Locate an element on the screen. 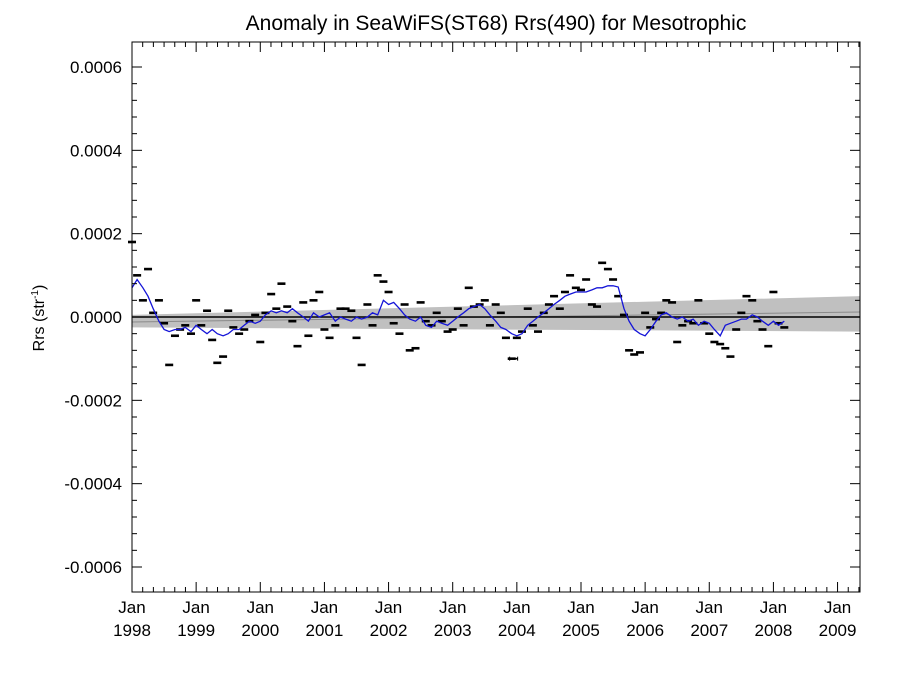 The height and width of the screenshot is (675, 900). x-tick-year-label: 2008 is located at coordinates (773, 630).